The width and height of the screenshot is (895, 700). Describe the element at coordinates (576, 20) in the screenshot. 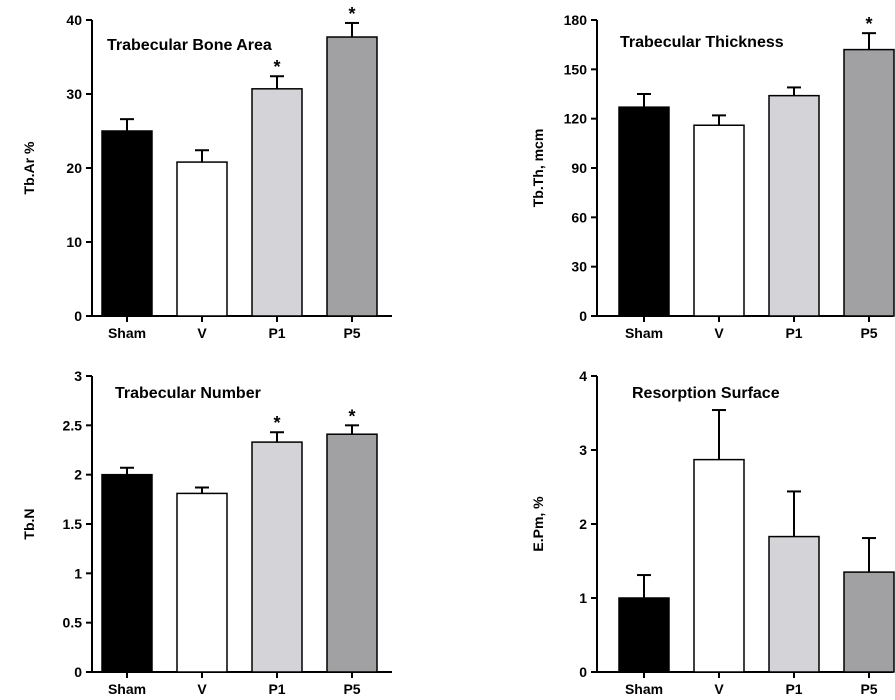

I see `y-tick-label: 180` at that location.